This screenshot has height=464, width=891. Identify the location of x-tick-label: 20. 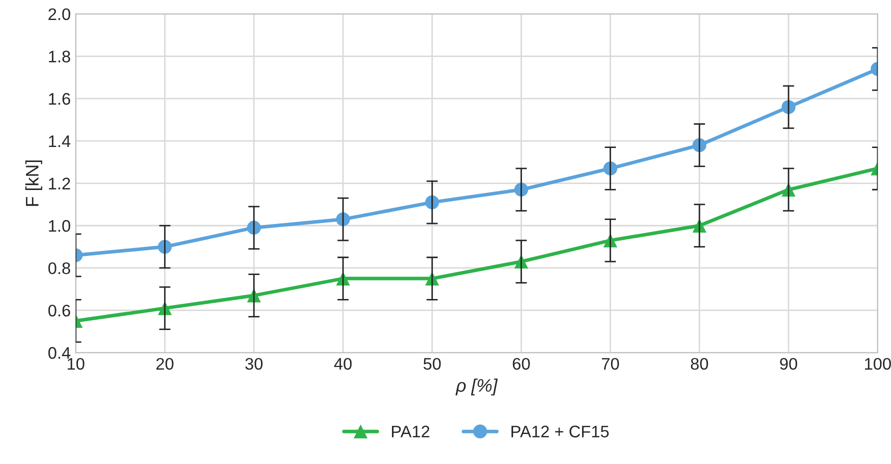
(165, 364).